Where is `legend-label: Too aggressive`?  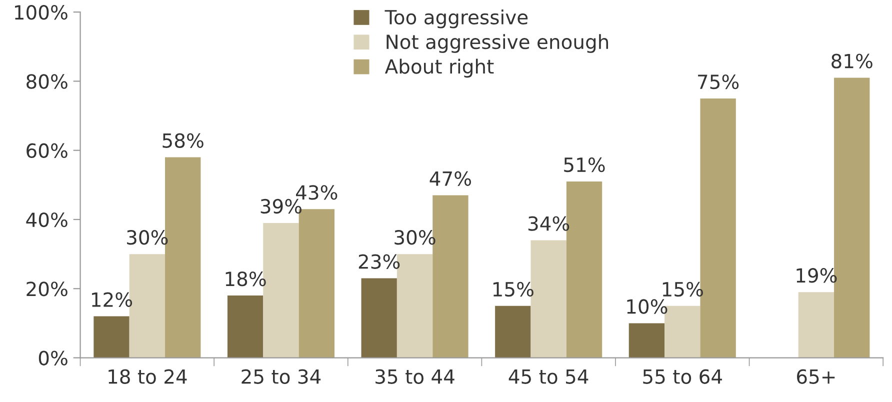 legend-label: Too aggressive is located at coordinates (456, 18).